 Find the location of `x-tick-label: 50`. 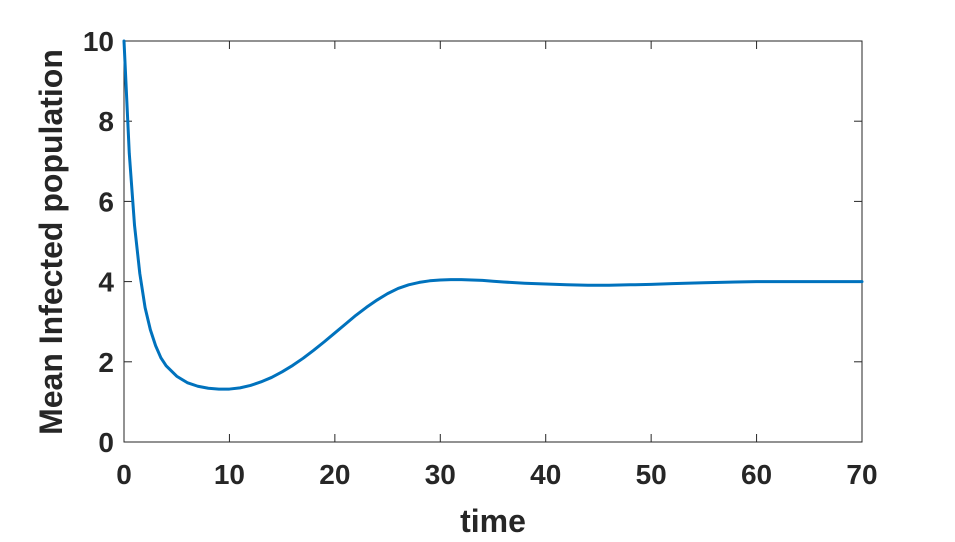

x-tick-label: 50 is located at coordinates (651, 474).